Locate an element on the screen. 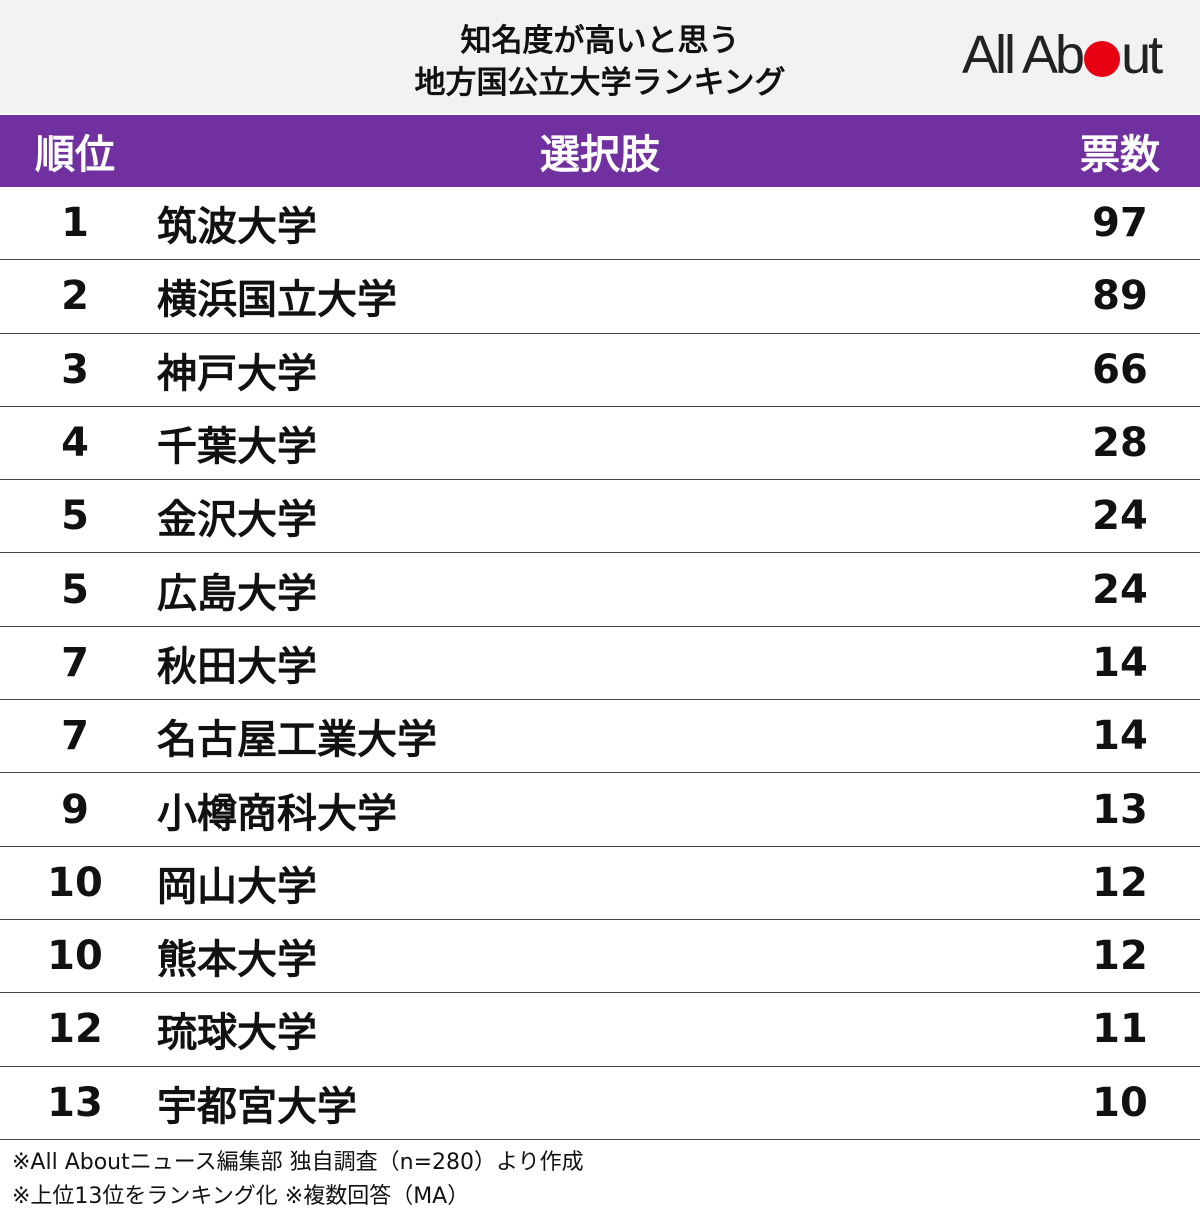  university: 神戸大学 is located at coordinates (237, 373).